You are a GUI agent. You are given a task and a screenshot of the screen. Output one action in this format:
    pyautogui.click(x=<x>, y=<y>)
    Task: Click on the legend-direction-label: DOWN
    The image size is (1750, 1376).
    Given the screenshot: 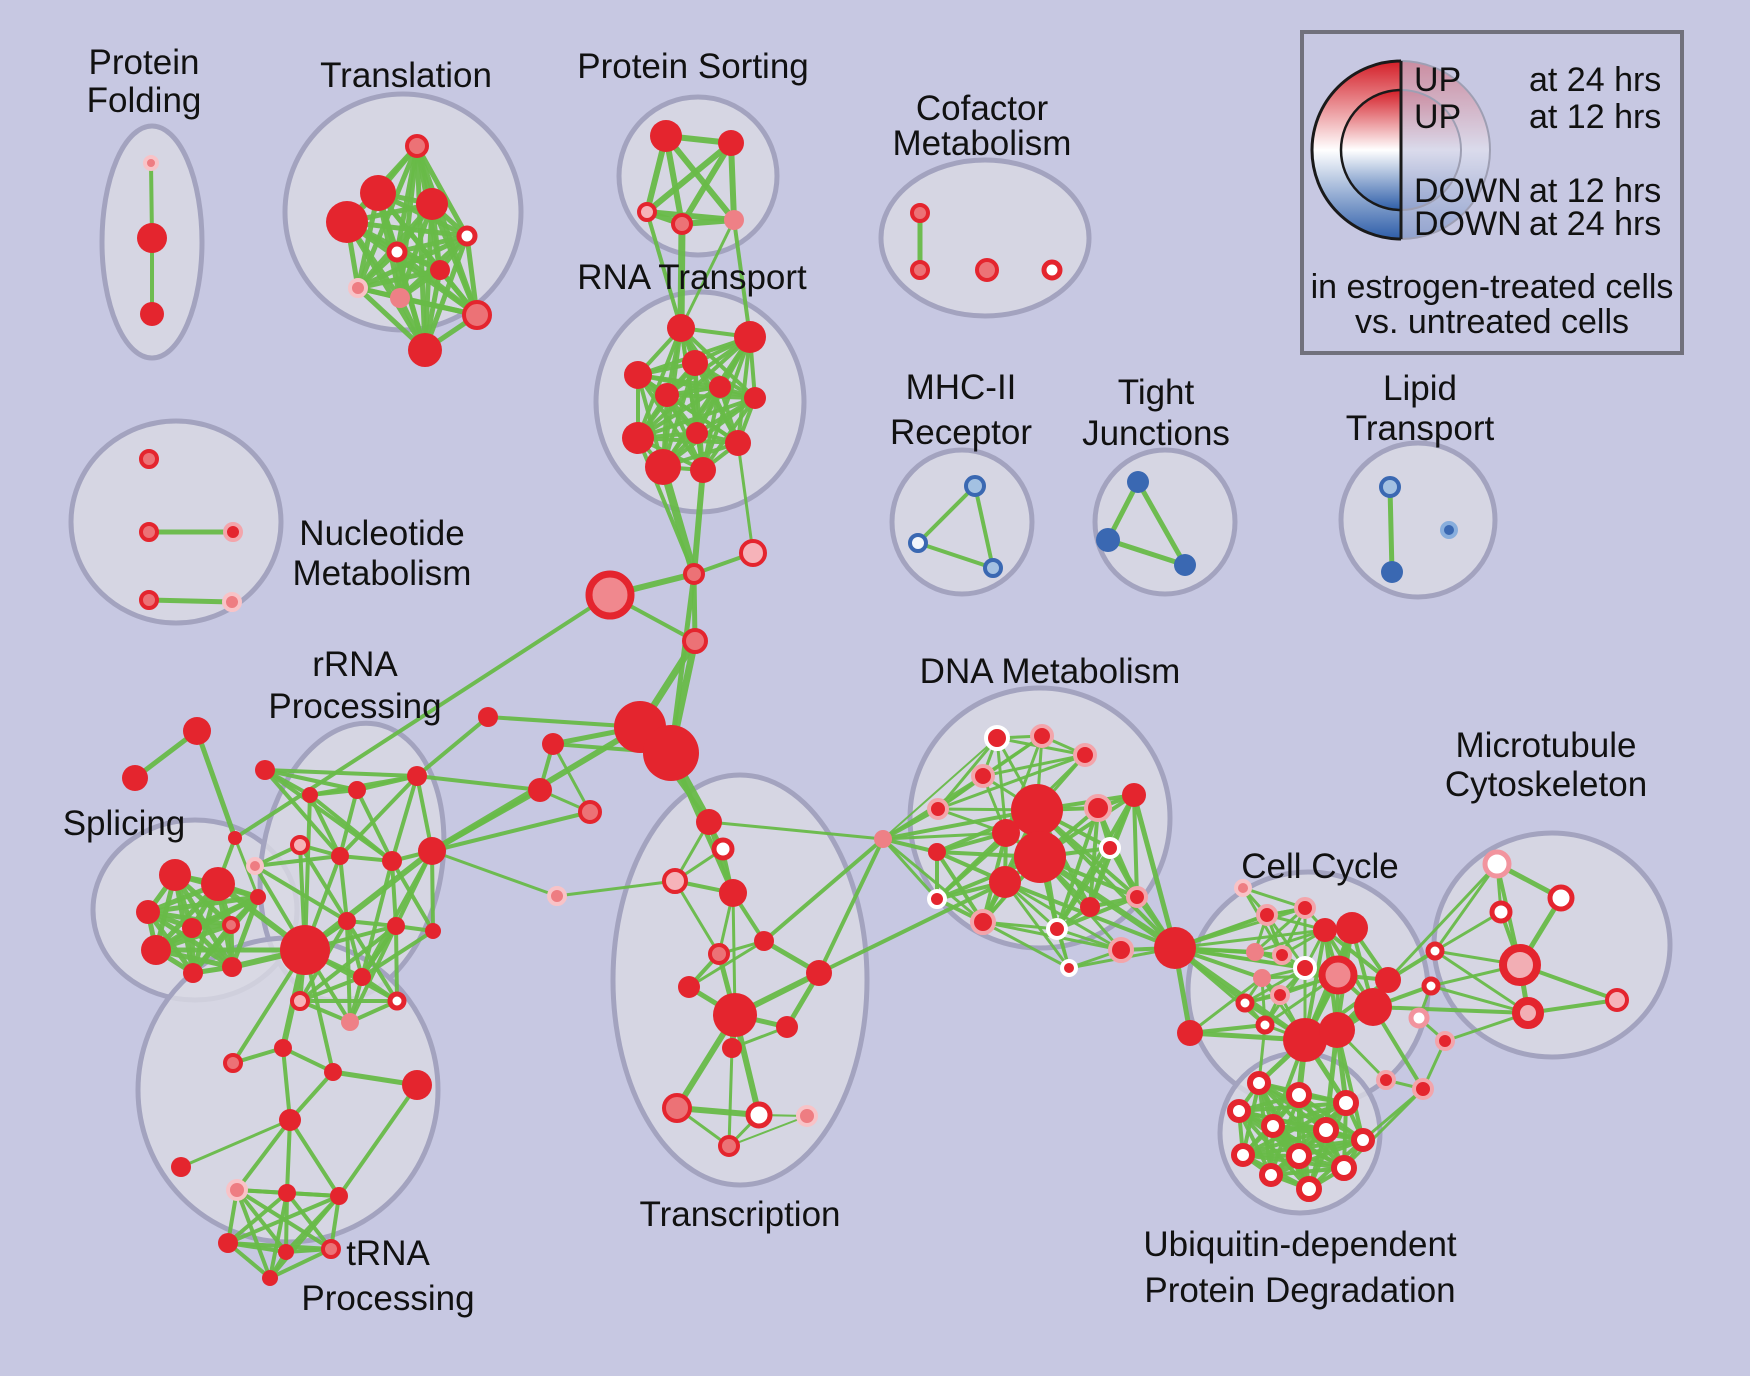 What is the action you would take?
    pyautogui.click(x=1468, y=191)
    